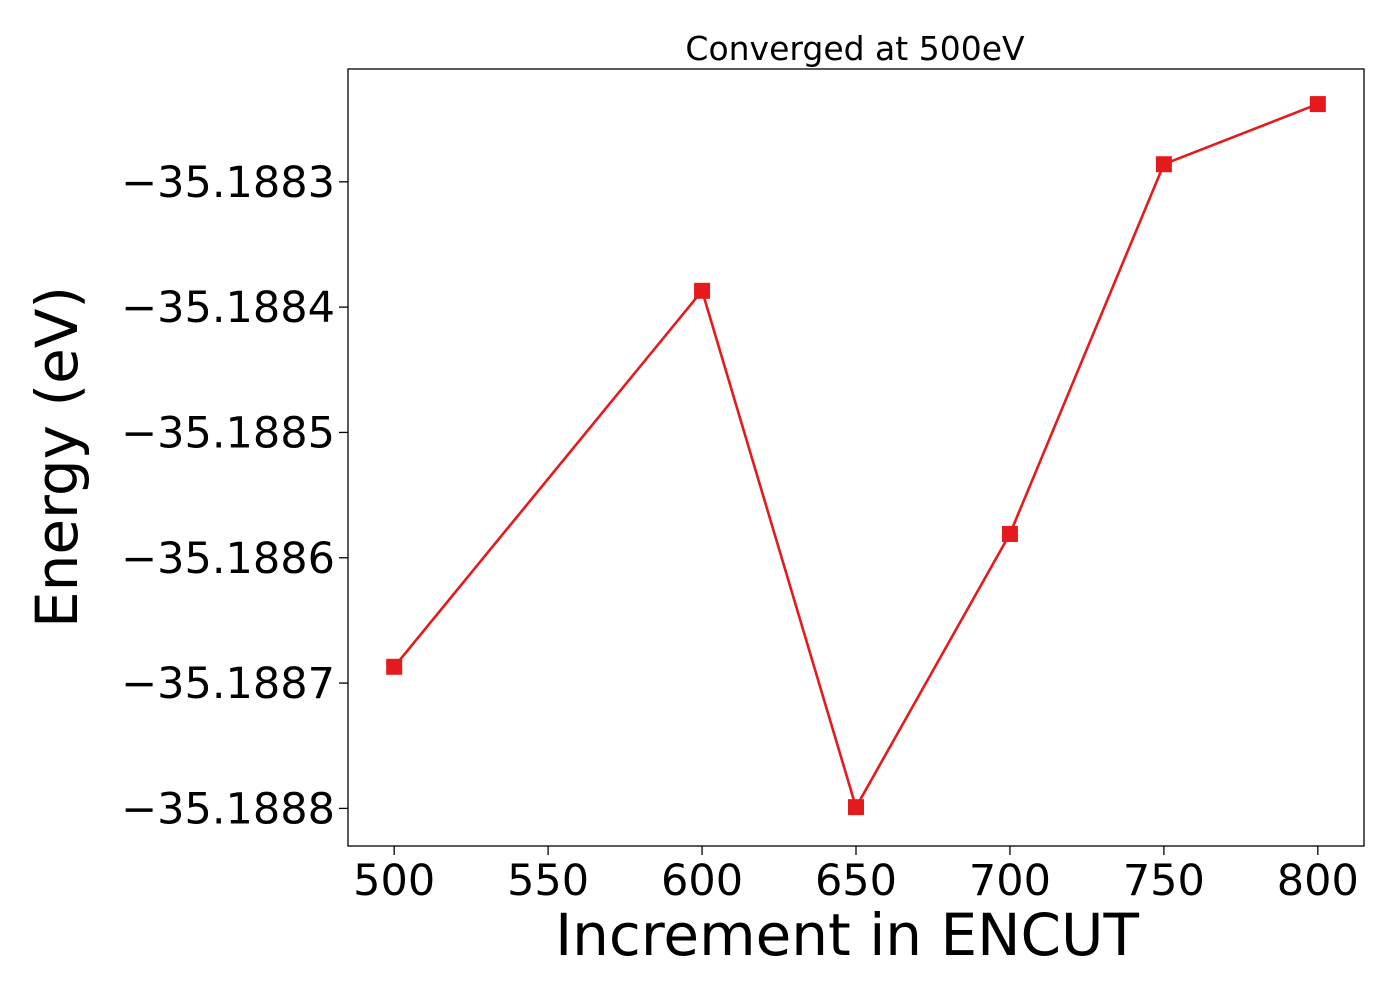  Describe the element at coordinates (1010, 881) in the screenshot. I see `x-tick-label: 700` at that location.